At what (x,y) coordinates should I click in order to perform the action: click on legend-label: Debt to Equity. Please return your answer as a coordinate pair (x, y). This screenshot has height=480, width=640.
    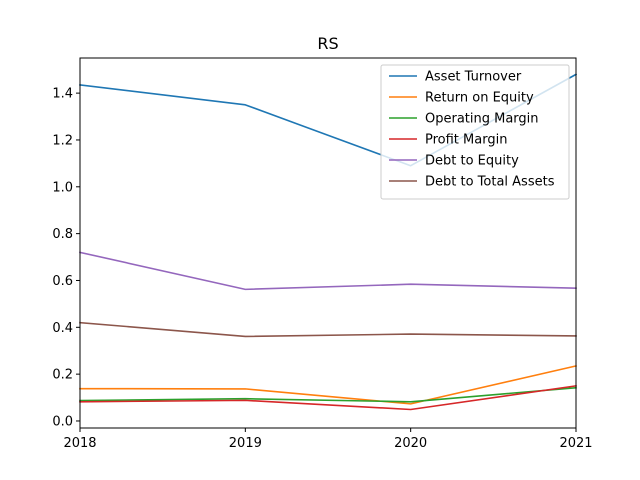
    Looking at the image, I should click on (472, 161).